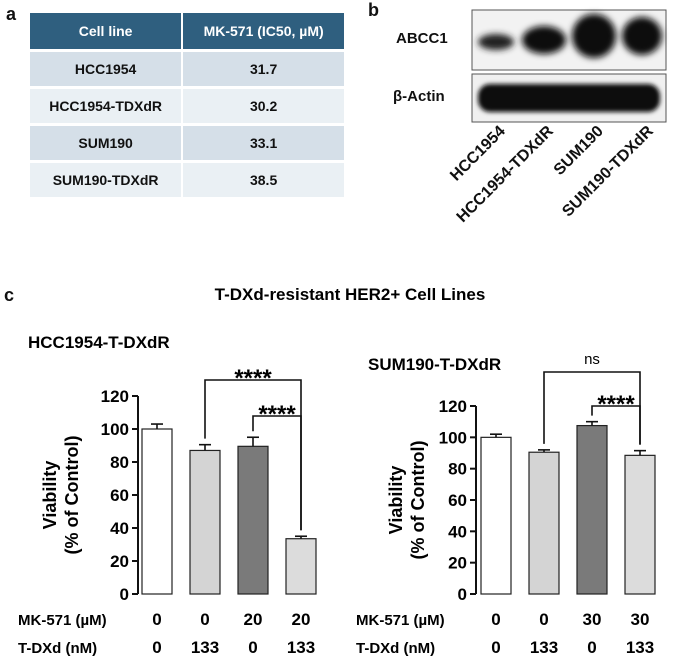  What do you see at coordinates (107, 180) in the screenshot?
I see `table-cell-line: SUM190-TDXdR` at bounding box center [107, 180].